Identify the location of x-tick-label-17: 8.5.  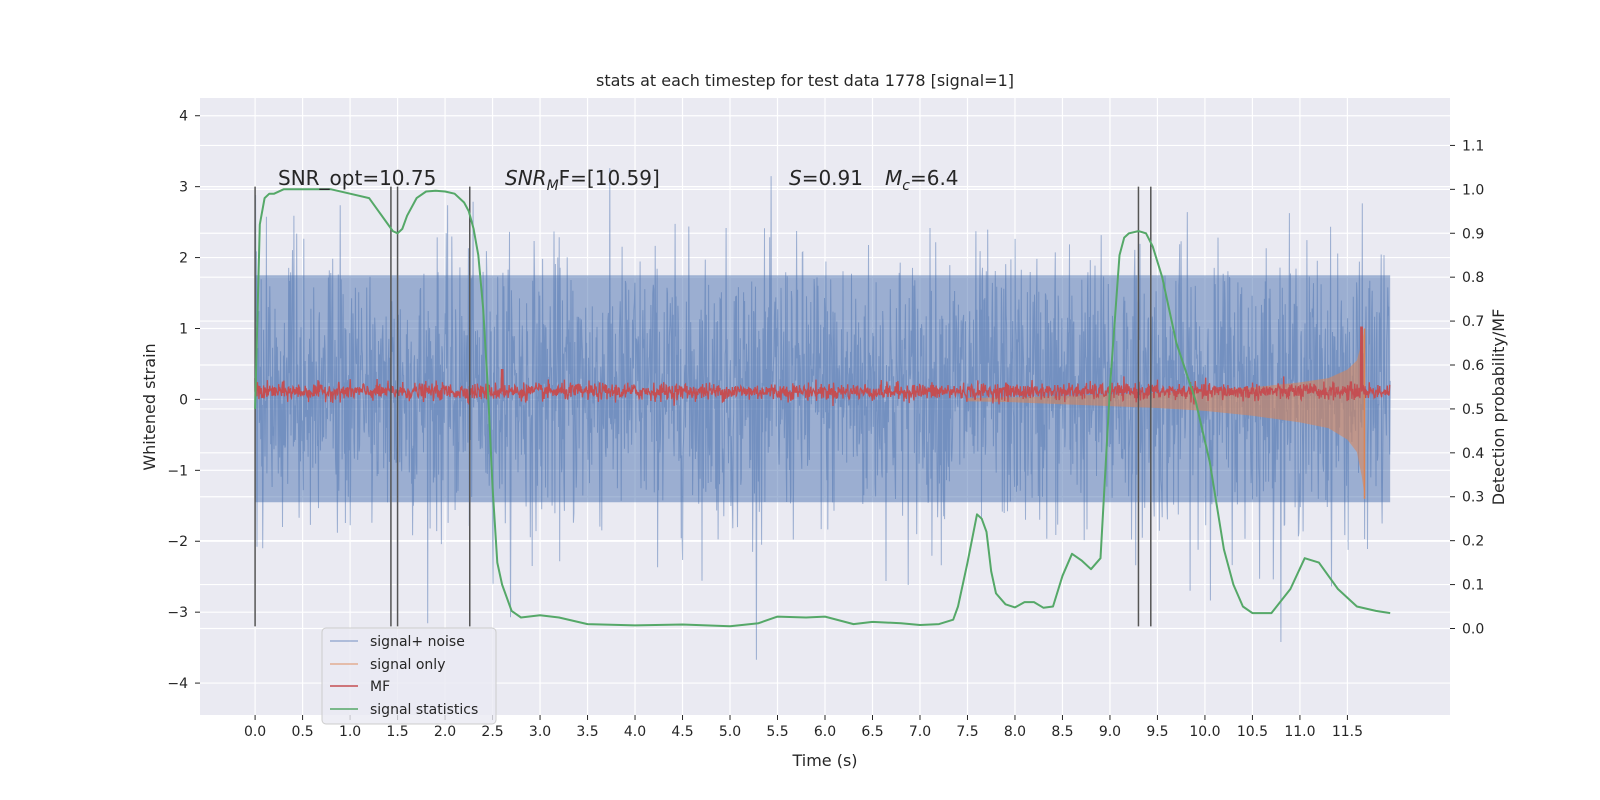
(1062, 732).